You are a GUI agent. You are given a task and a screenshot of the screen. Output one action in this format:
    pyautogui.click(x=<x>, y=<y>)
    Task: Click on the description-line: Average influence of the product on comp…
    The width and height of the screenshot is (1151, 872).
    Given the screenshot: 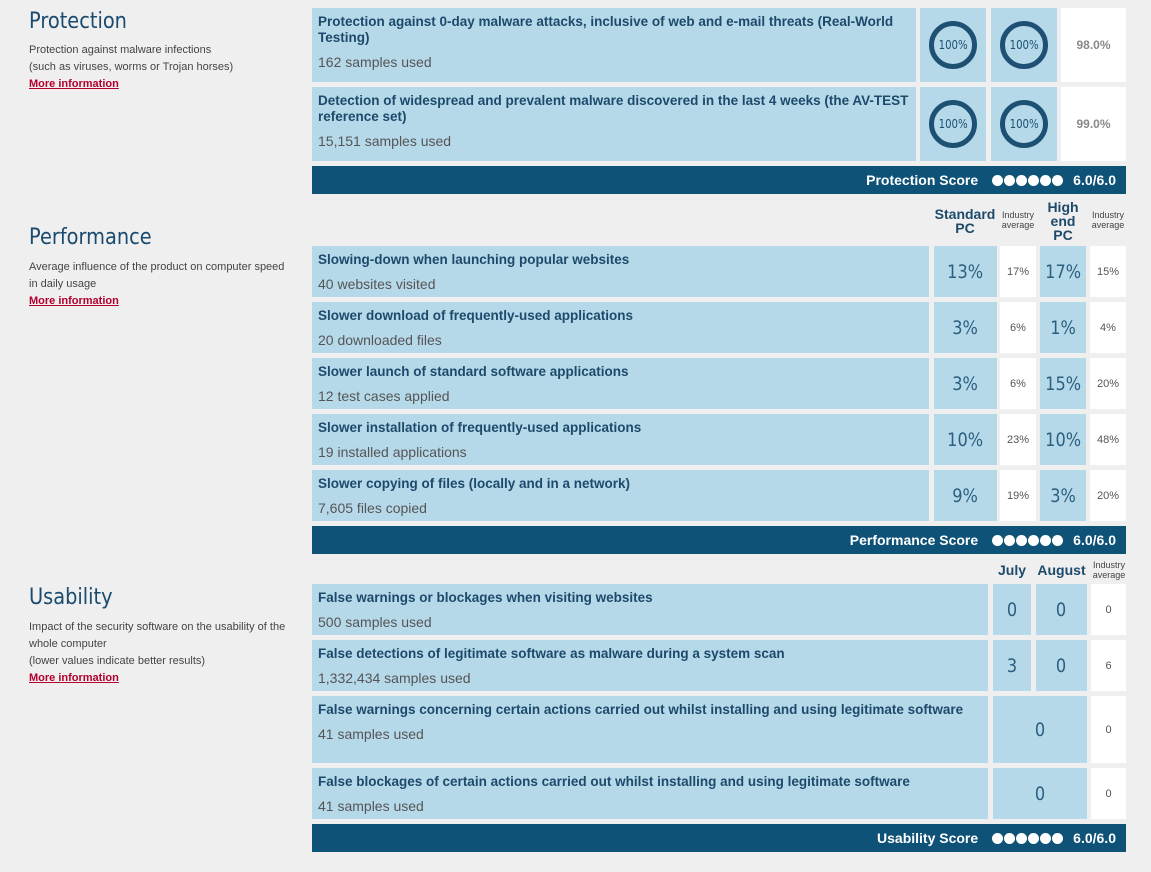 What is the action you would take?
    pyautogui.click(x=157, y=275)
    